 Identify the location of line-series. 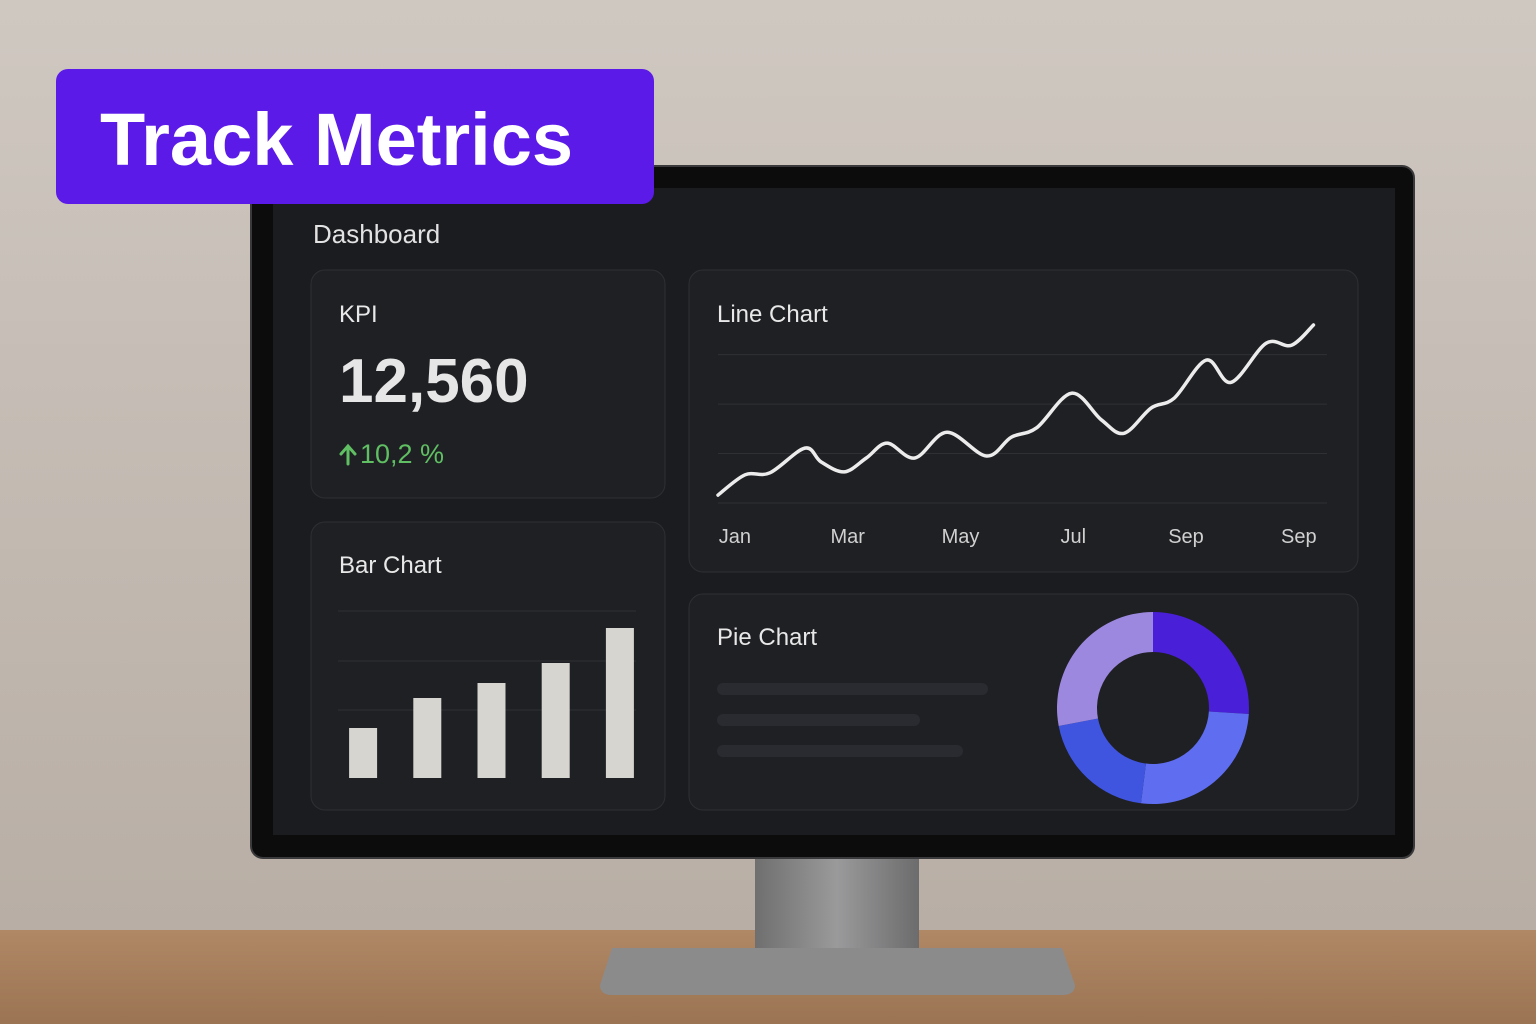
(1016, 410).